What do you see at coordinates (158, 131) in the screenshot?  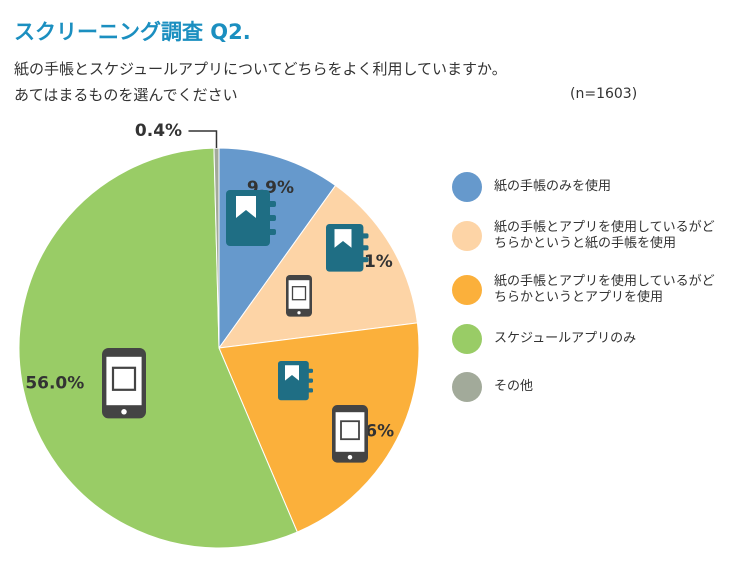 I see `data-label: 0.4%` at bounding box center [158, 131].